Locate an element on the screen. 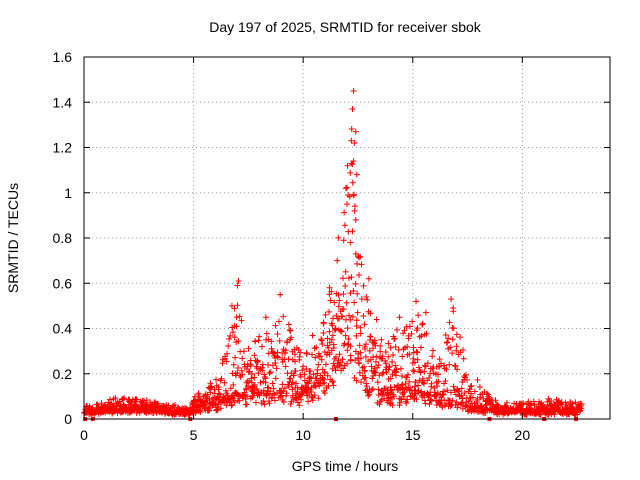 This screenshot has height=480, width=640. y-tick-label: 1.4 is located at coordinates (63, 102).